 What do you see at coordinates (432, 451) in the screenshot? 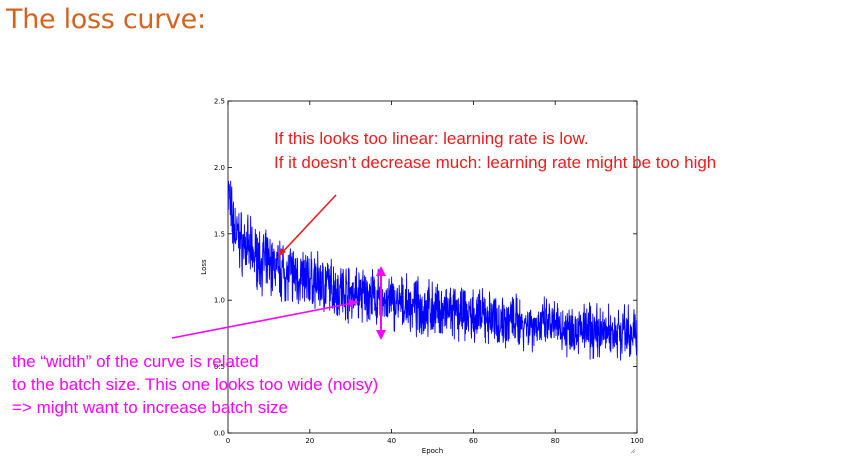
I see `x-axis-label: Epoch` at bounding box center [432, 451].